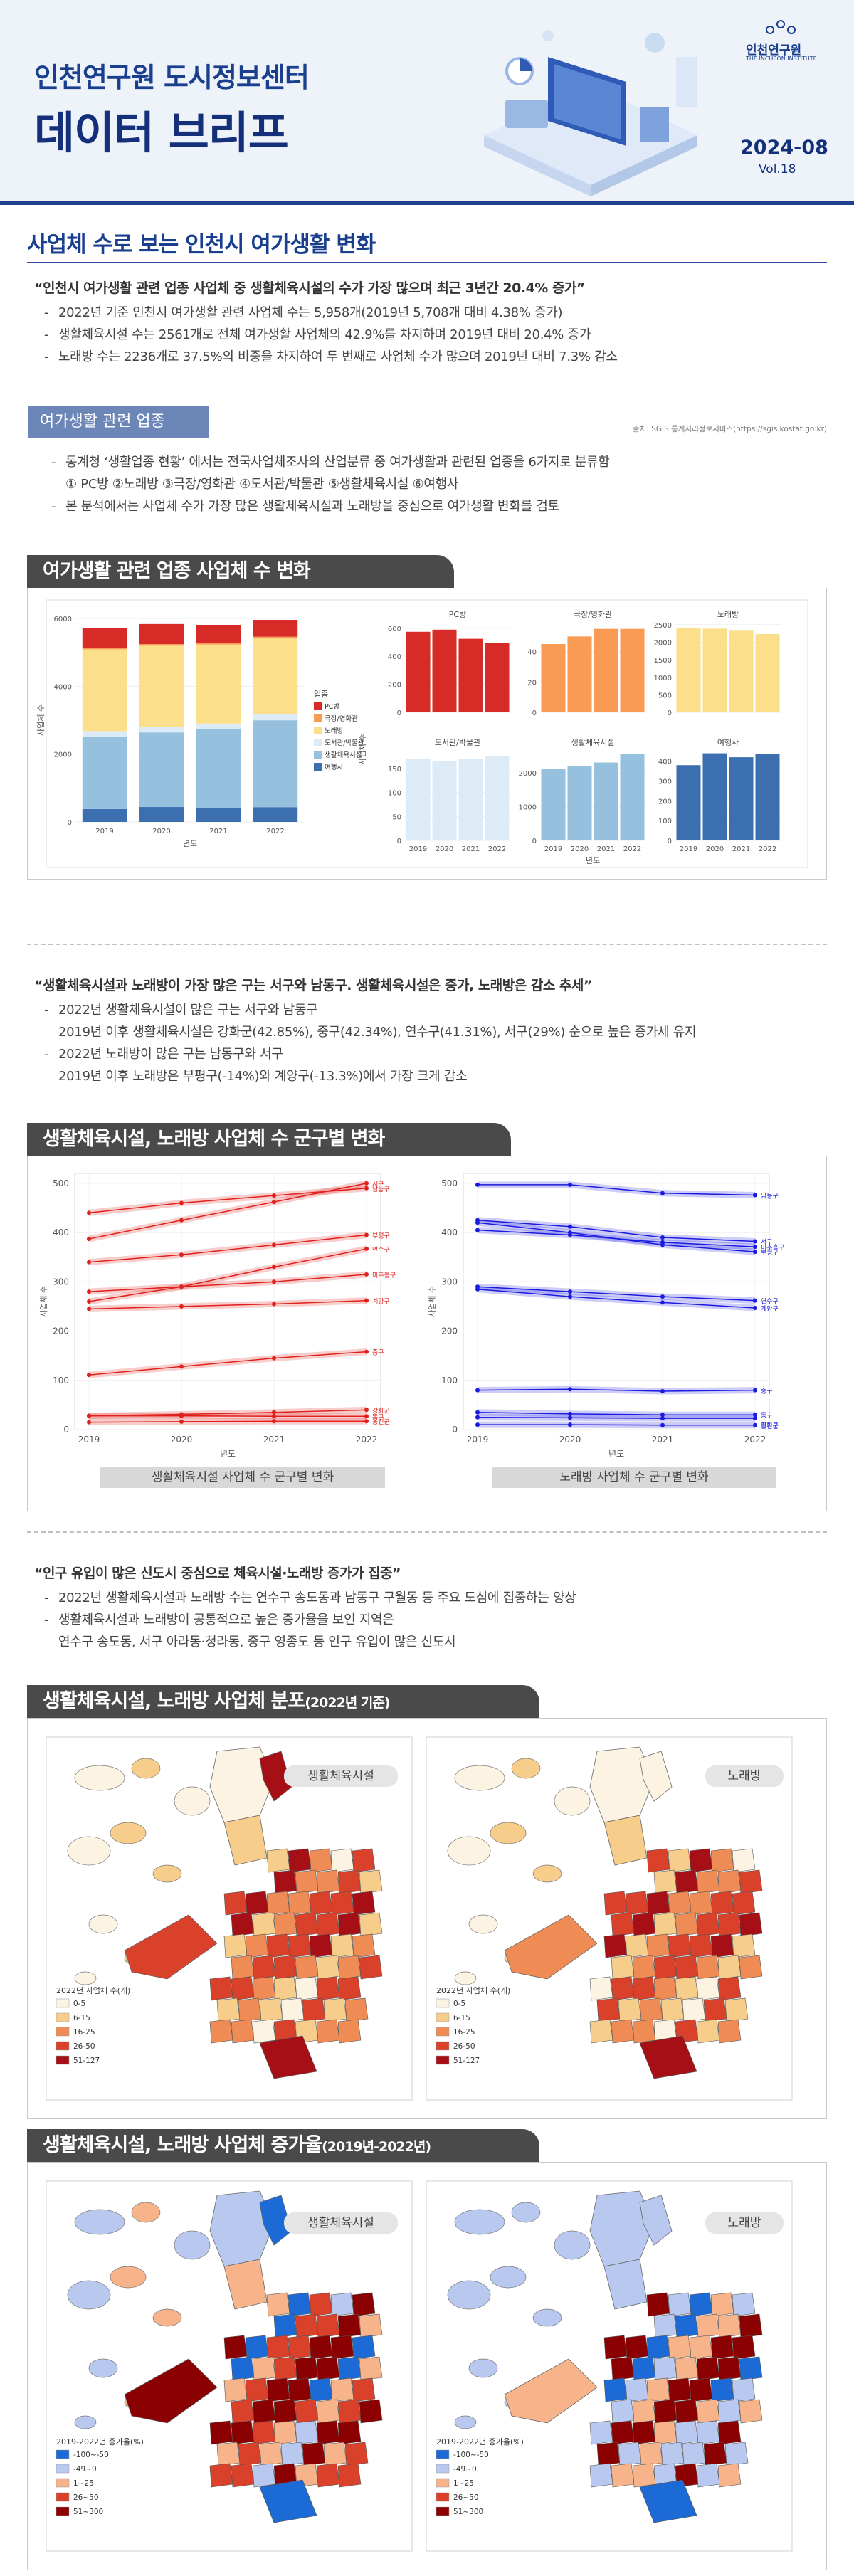 This screenshot has height=2576, width=854. What do you see at coordinates (427, 945) in the screenshot?
I see `section-divider` at bounding box center [427, 945].